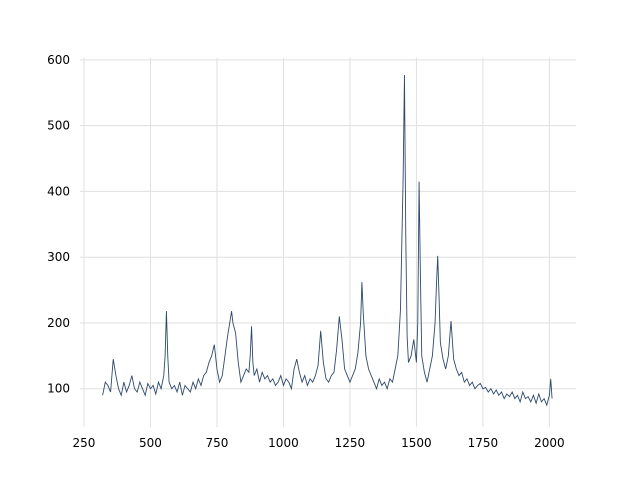  I want to click on y-tick-label: 600, so click(58, 60).